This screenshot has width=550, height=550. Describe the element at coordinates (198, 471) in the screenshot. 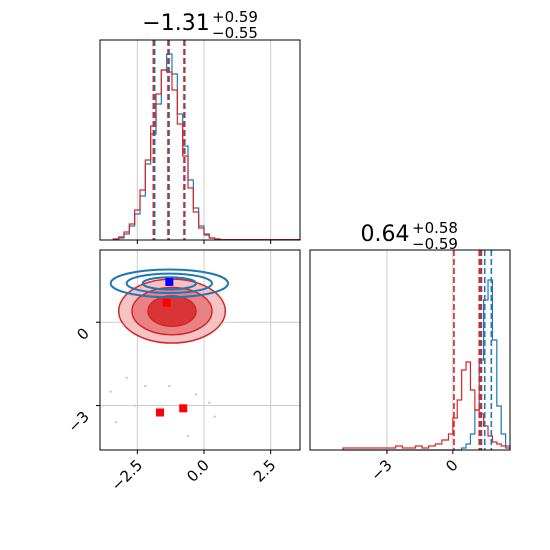

I see `contour-xtick-label-1: 0.0` at that location.